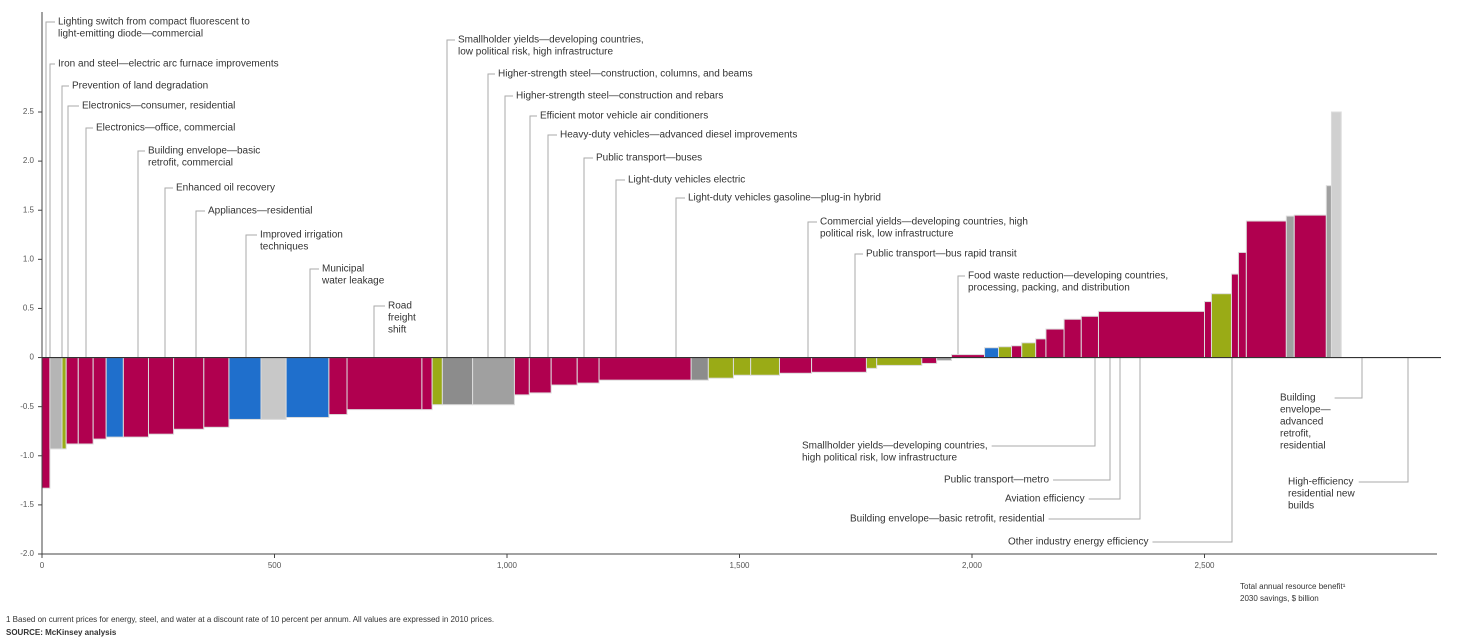 The height and width of the screenshot is (642, 1481). What do you see at coordinates (165, 128) in the screenshot?
I see `annotation: Electronics—office, commercial` at bounding box center [165, 128].